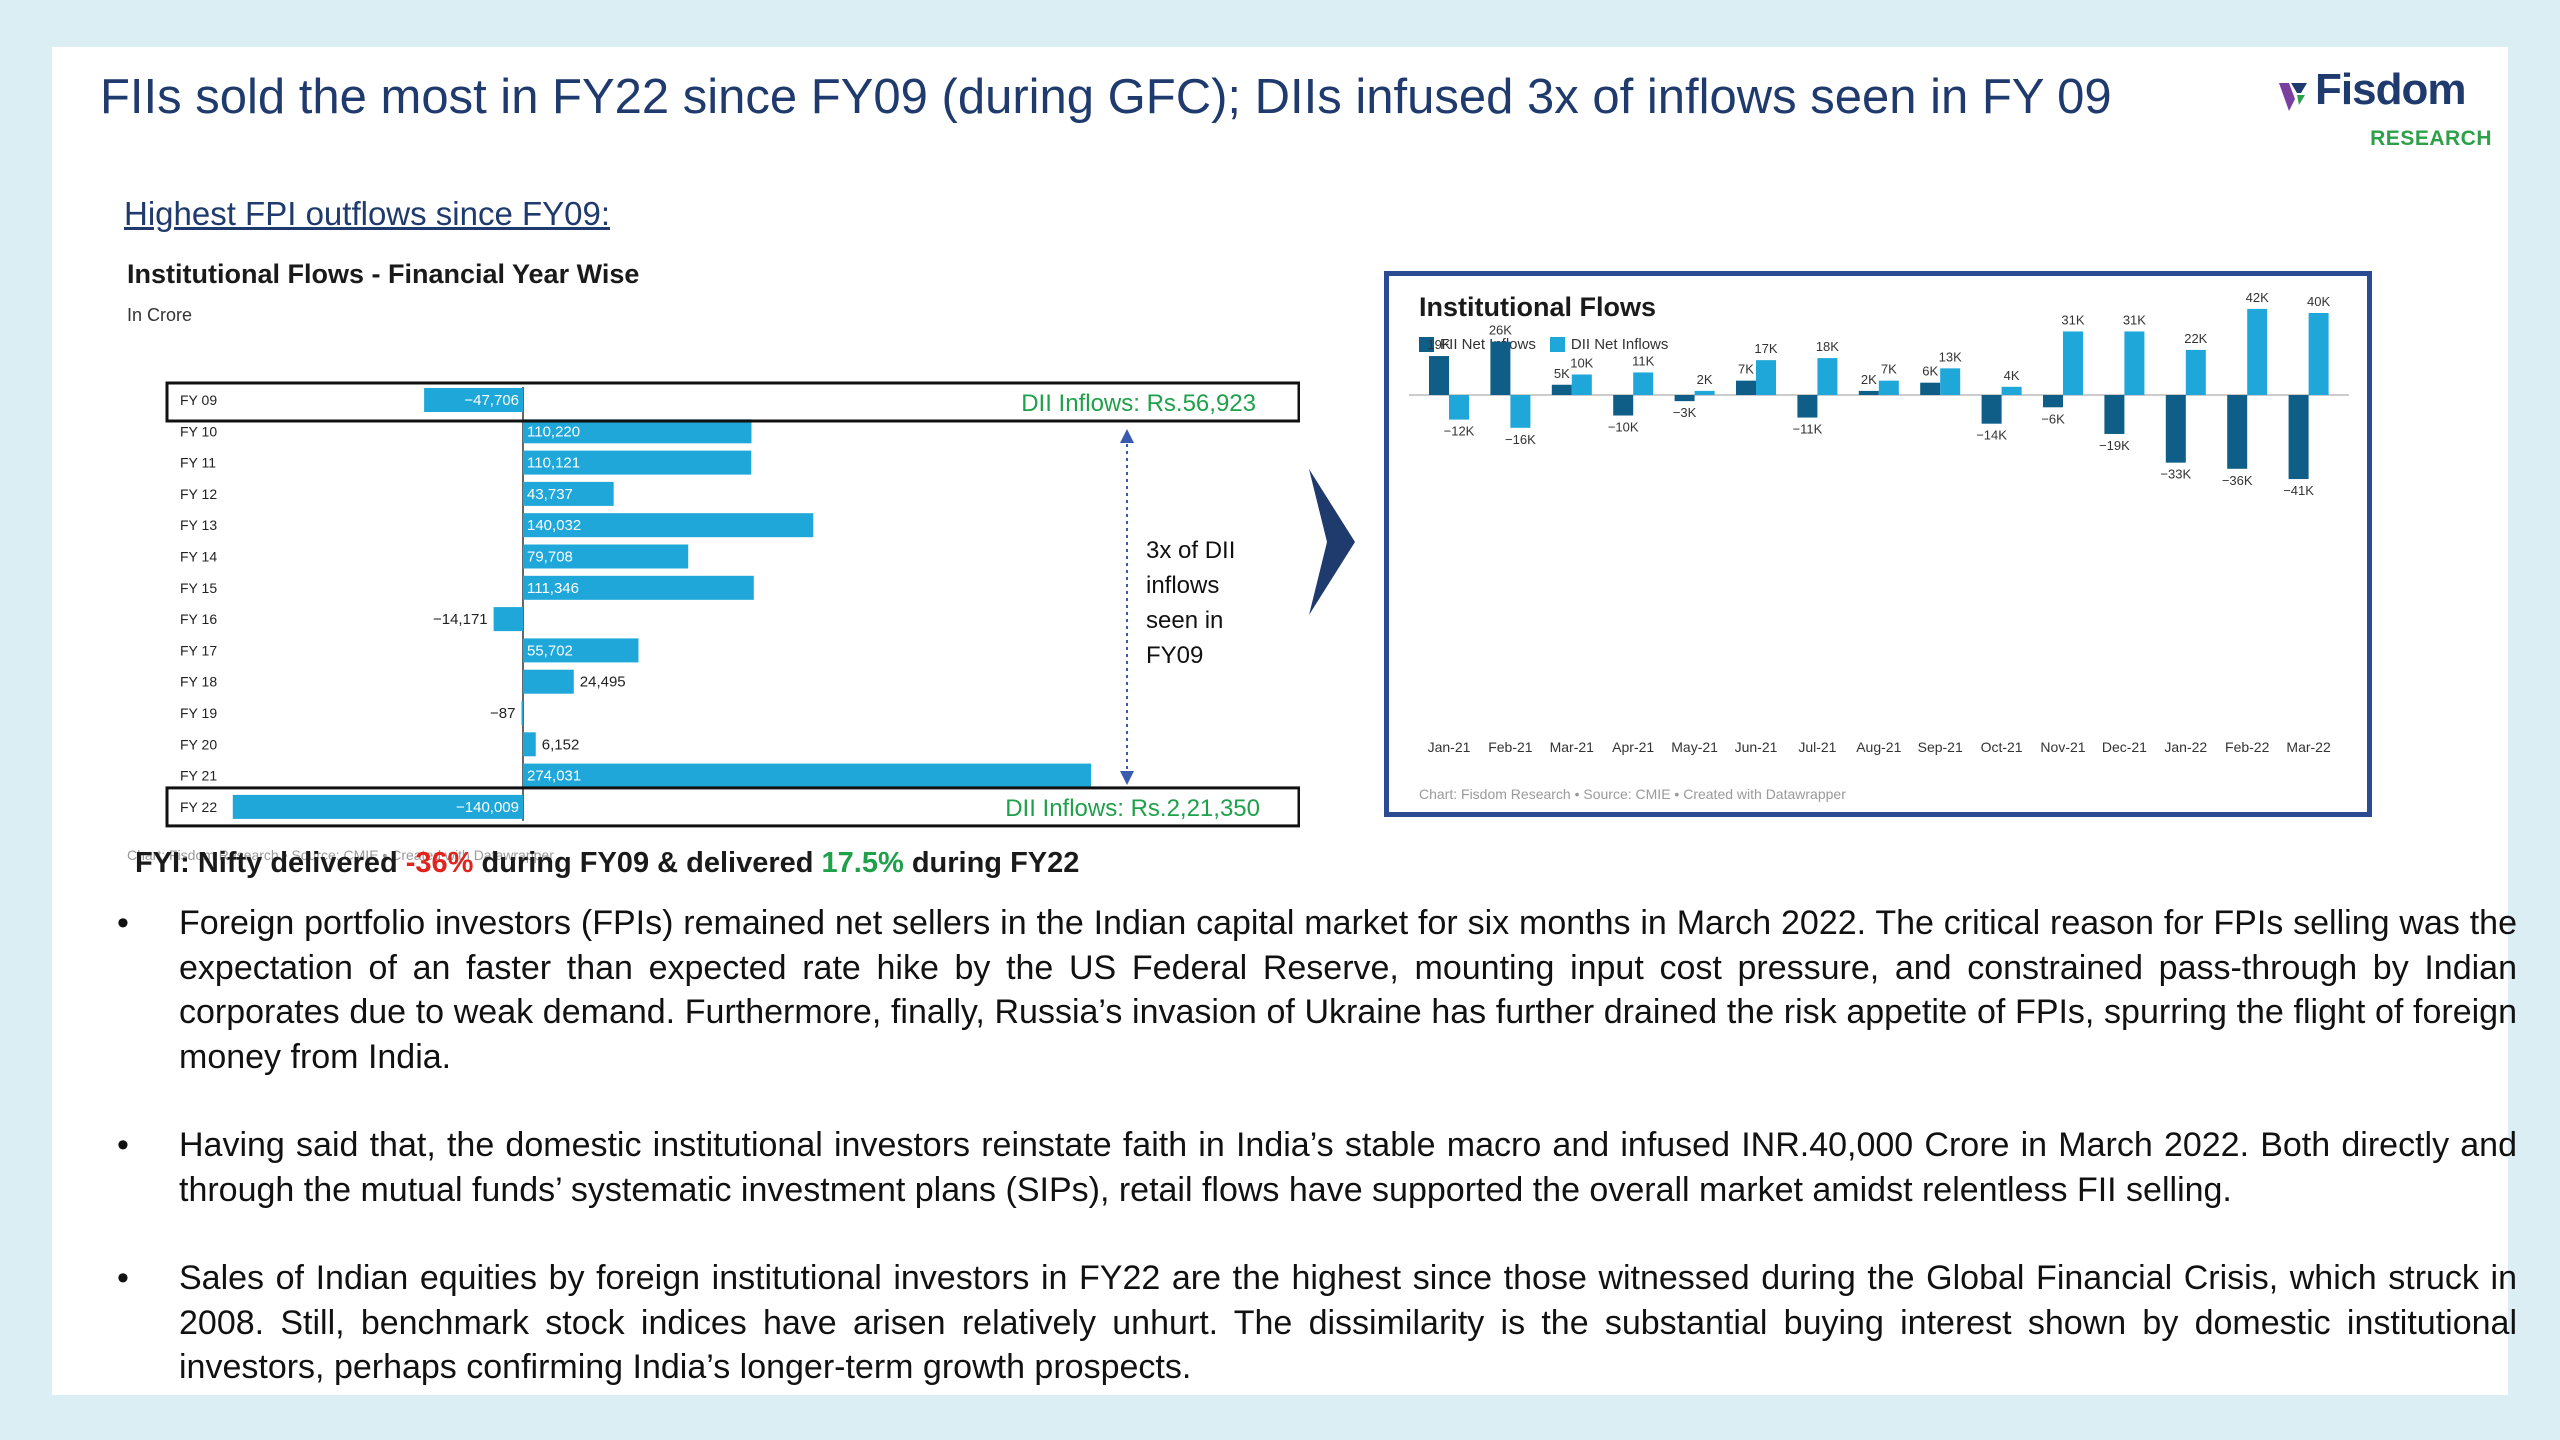 This screenshot has height=1440, width=2560. I want to click on arrow-up-icon, so click(1127, 436).